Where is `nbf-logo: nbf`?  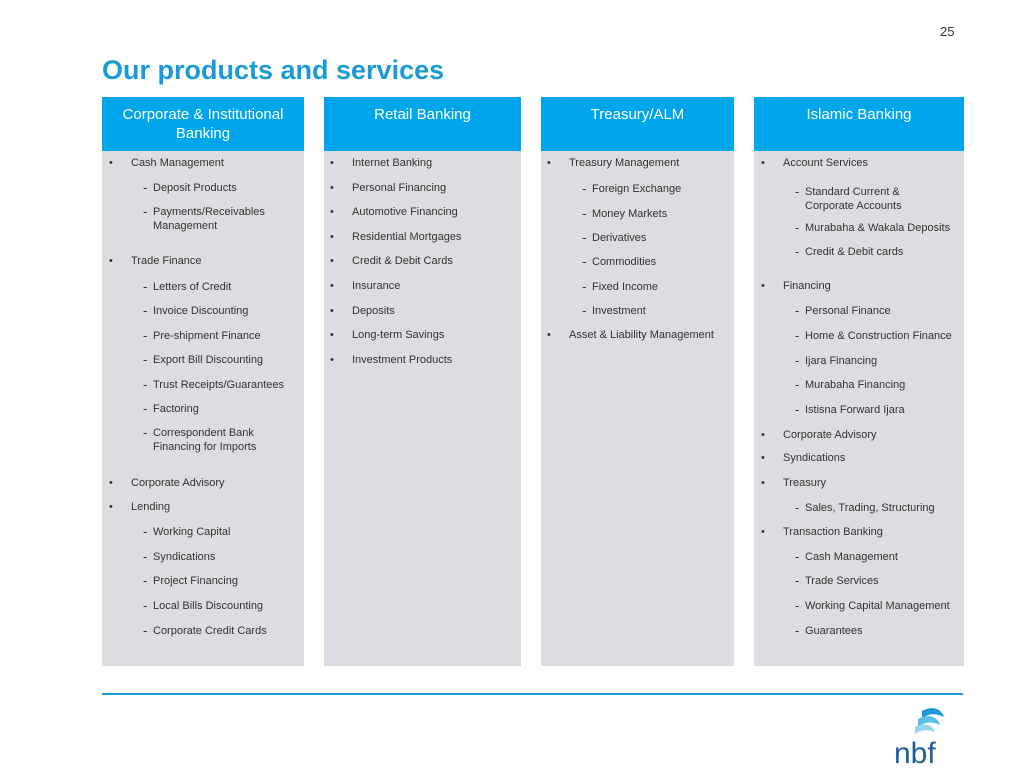 nbf-logo: nbf is located at coordinates (919, 738).